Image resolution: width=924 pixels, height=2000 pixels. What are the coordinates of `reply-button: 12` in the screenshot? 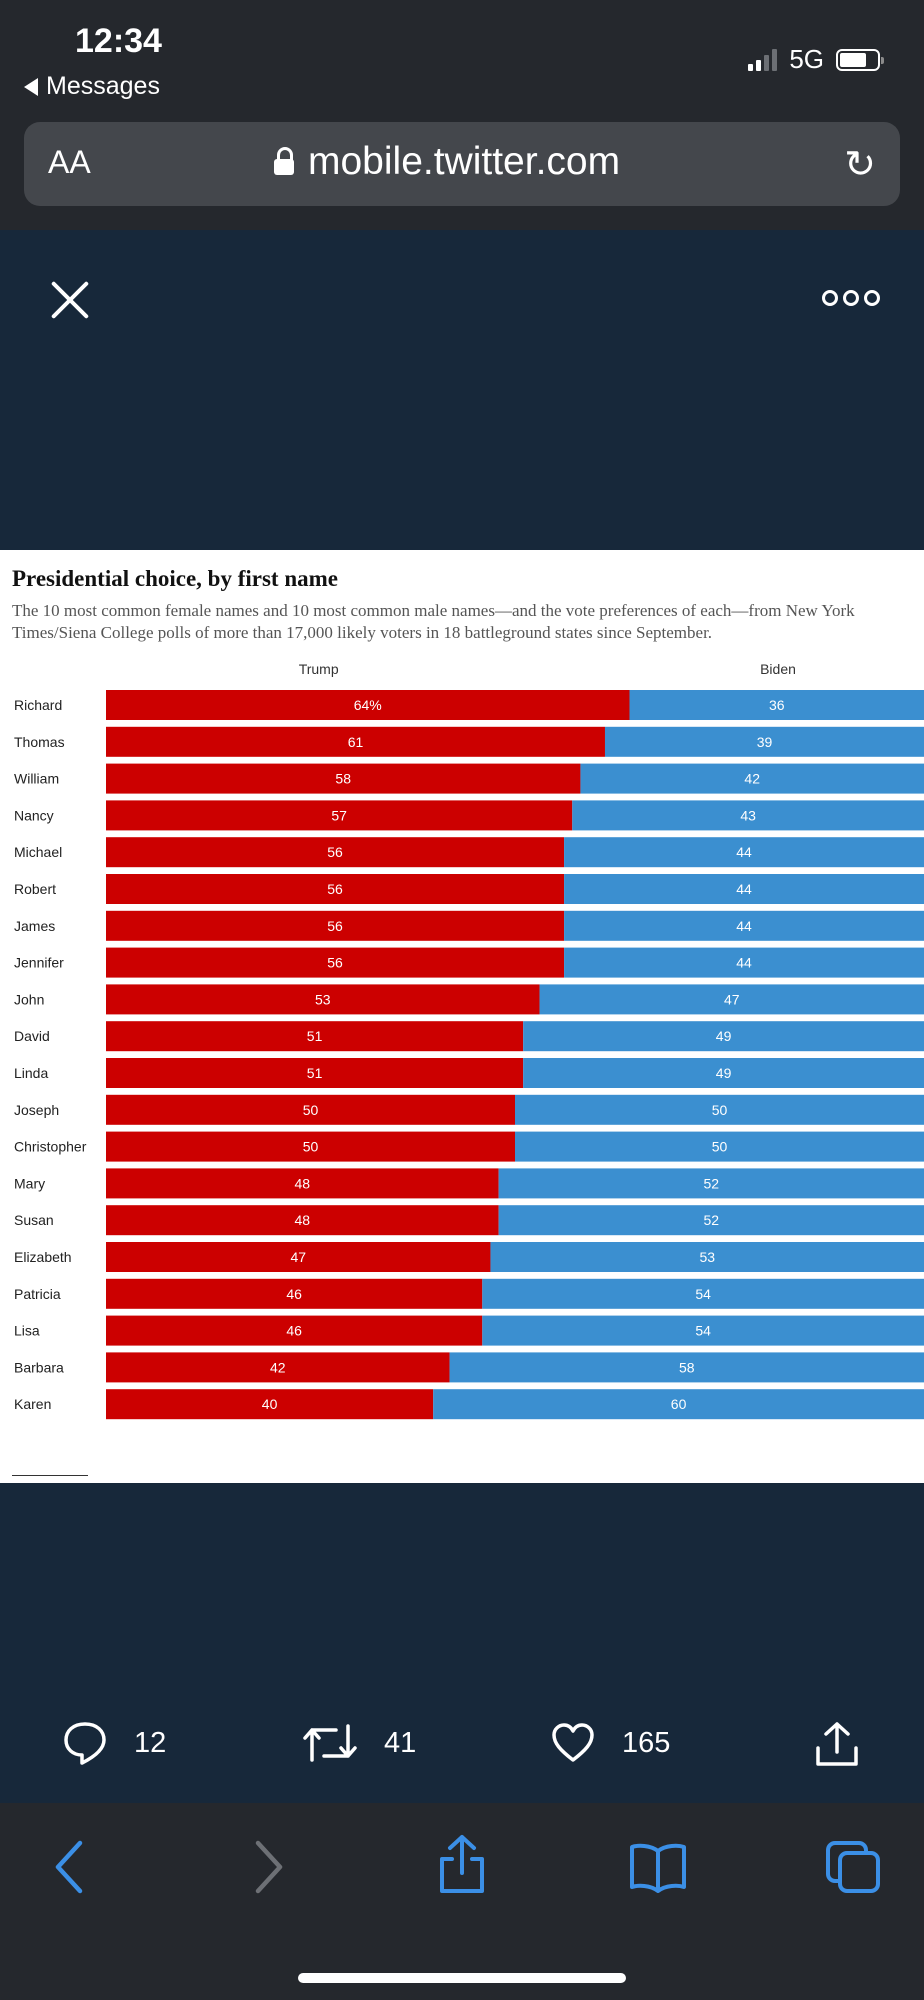 It's located at (114, 1743).